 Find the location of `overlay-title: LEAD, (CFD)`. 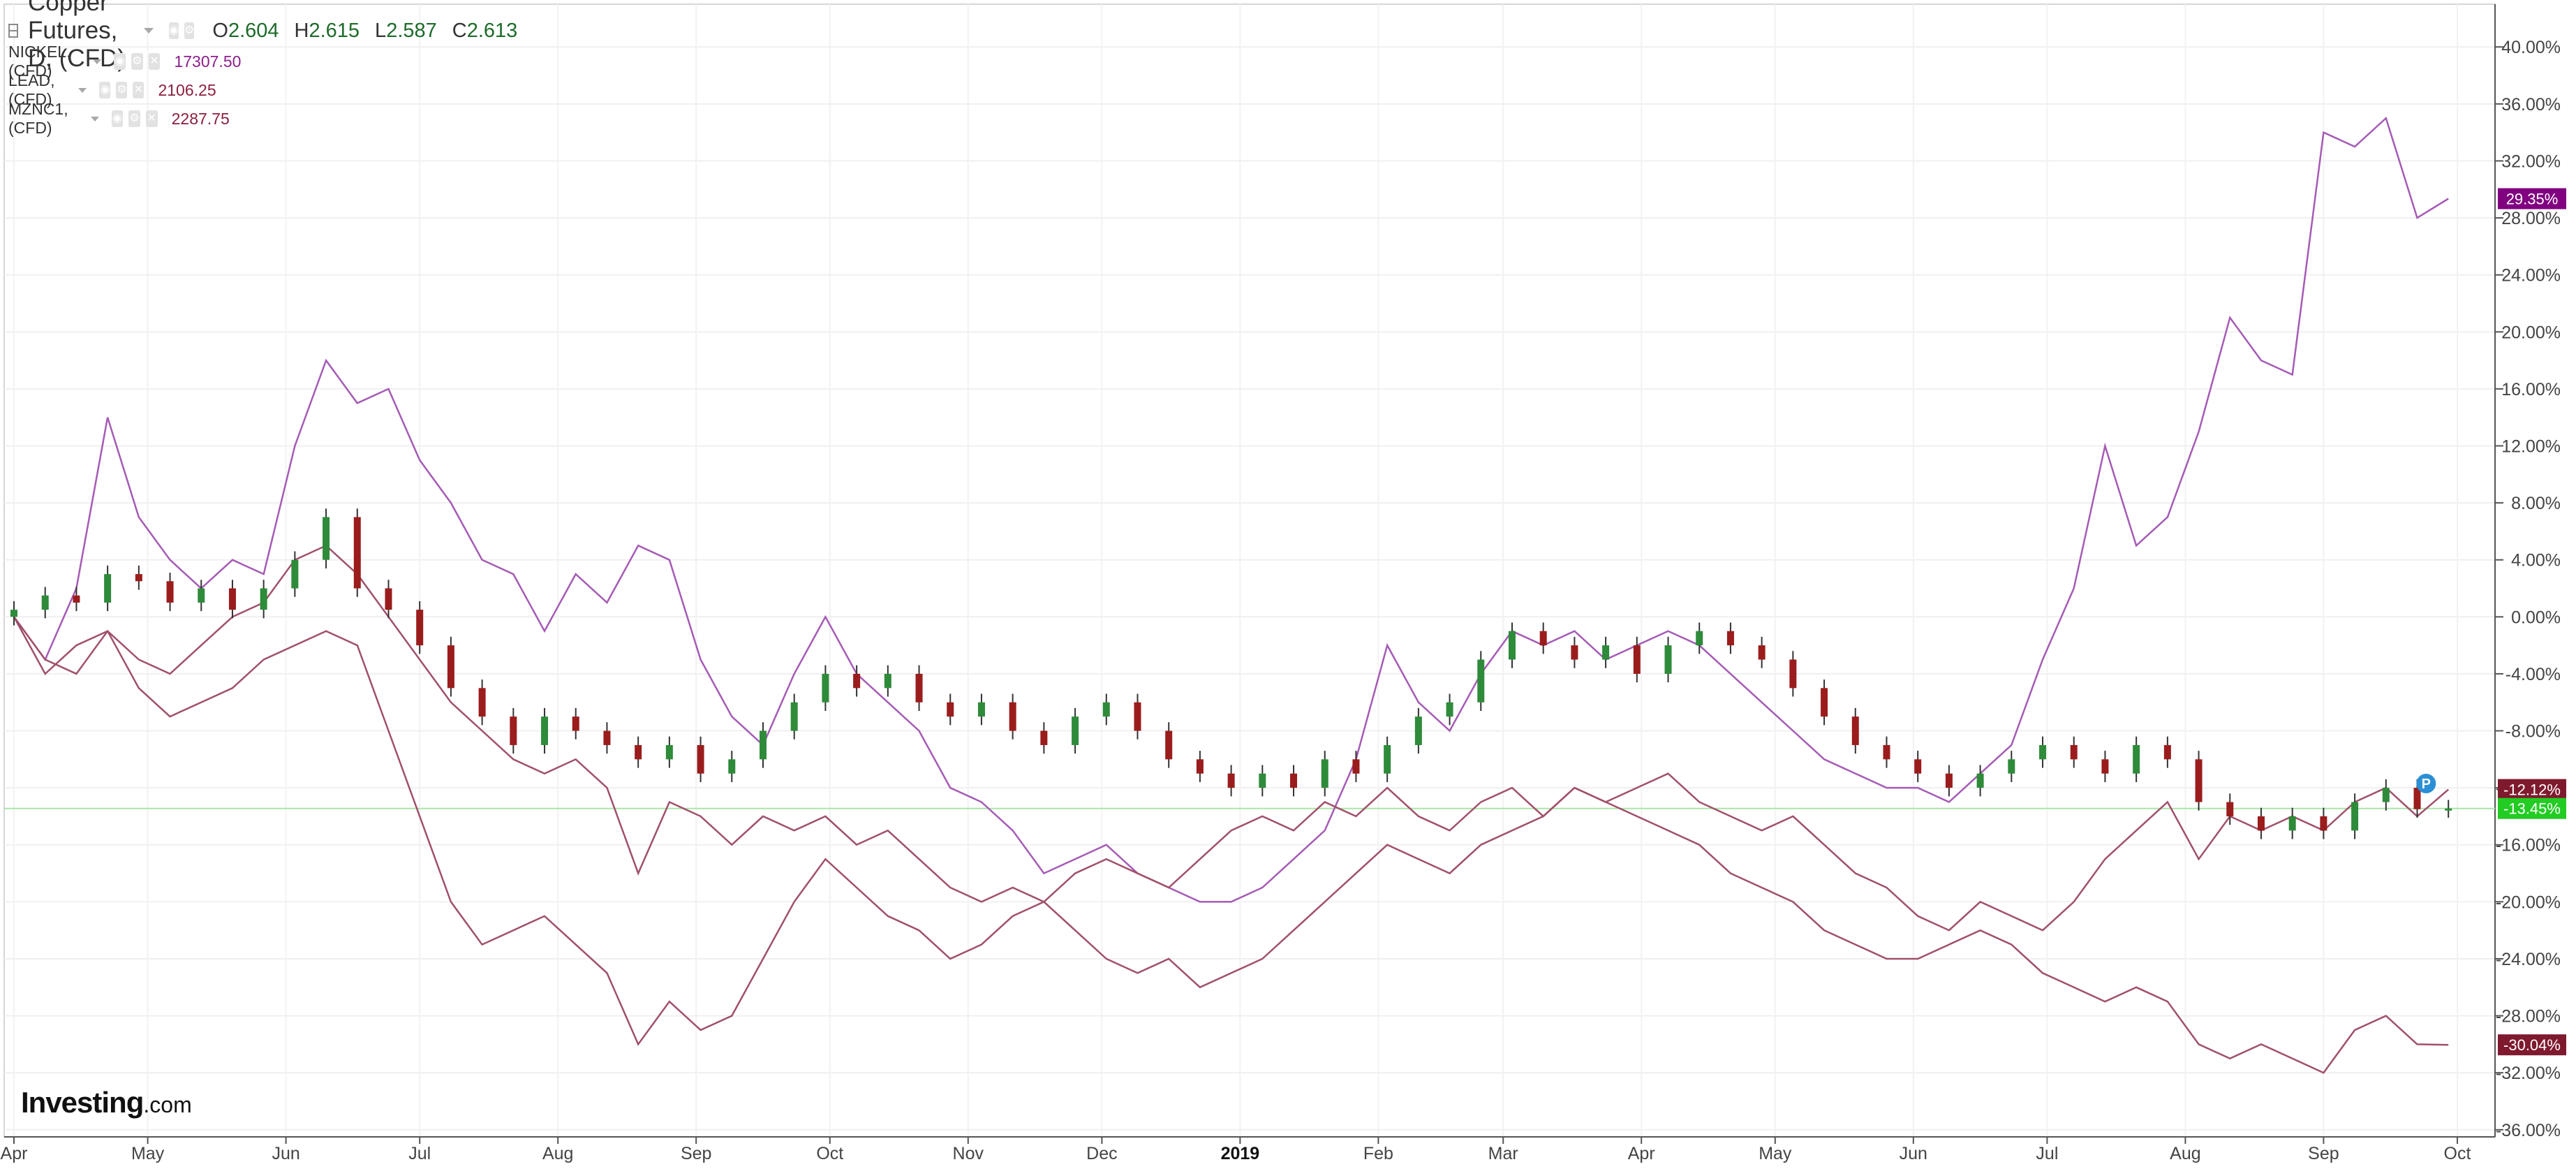

overlay-title: LEAD, (CFD) is located at coordinates (31, 89).